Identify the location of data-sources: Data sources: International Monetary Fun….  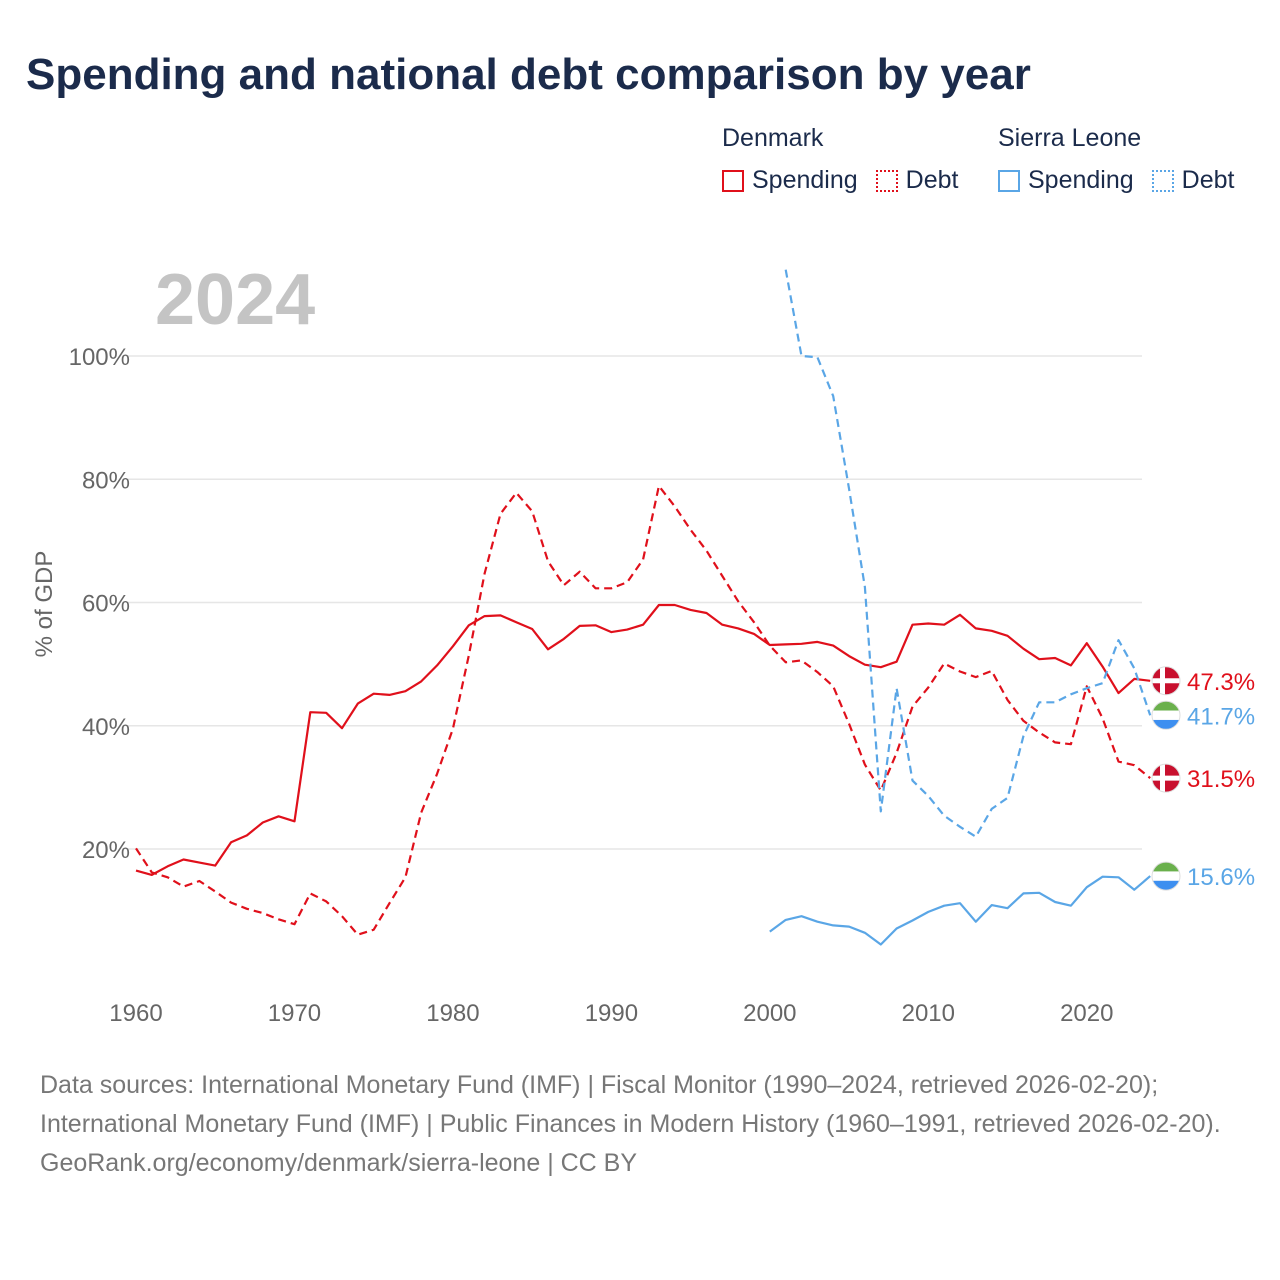
(630, 1104).